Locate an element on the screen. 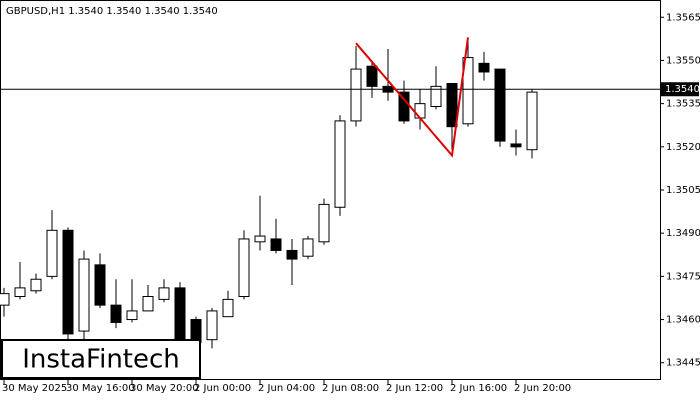  x-tick-label: 2 Jun 08:00 is located at coordinates (350, 388).